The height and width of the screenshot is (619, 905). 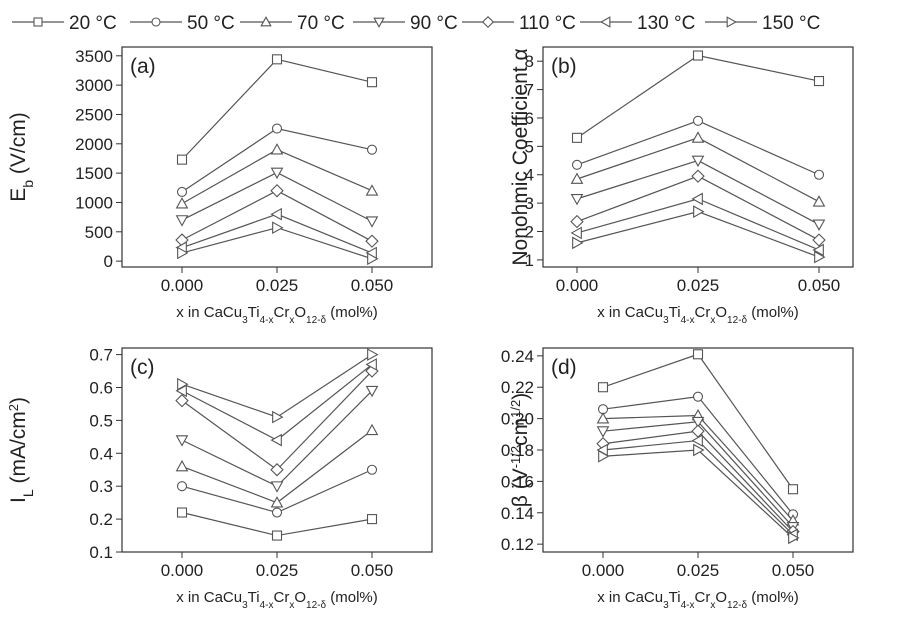 What do you see at coordinates (211, 23) in the screenshot?
I see `legend-label: 50 °C` at bounding box center [211, 23].